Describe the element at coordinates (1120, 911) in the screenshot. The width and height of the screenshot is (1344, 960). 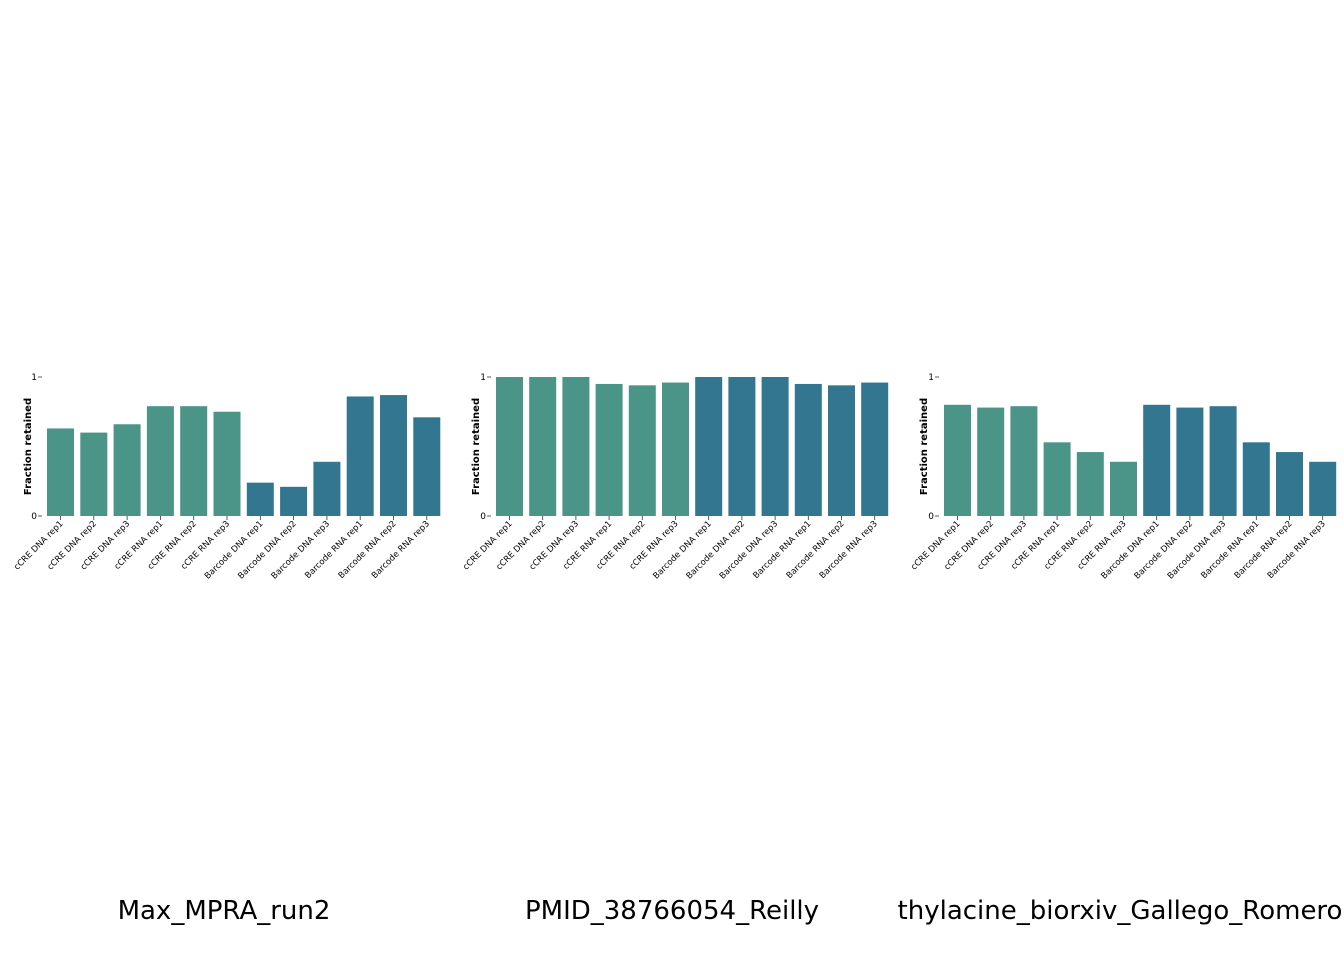
I see `panel-title-3: thylacine_biorxiv_Gallego_Romero` at that location.